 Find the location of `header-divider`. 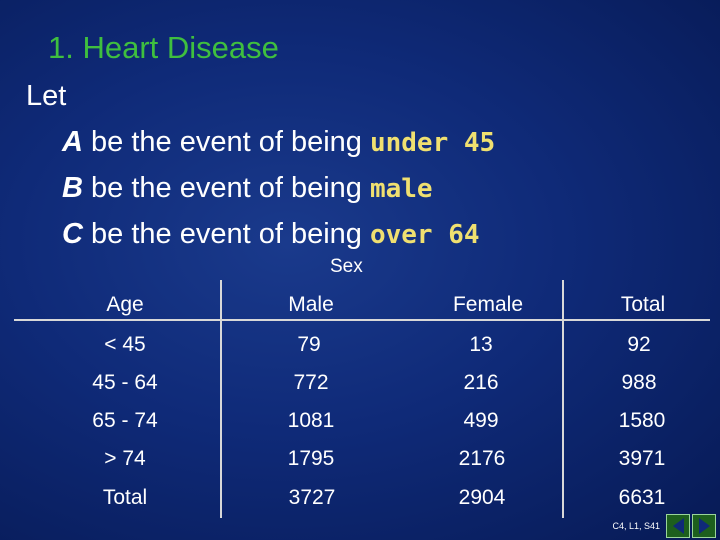

header-divider is located at coordinates (362, 320).